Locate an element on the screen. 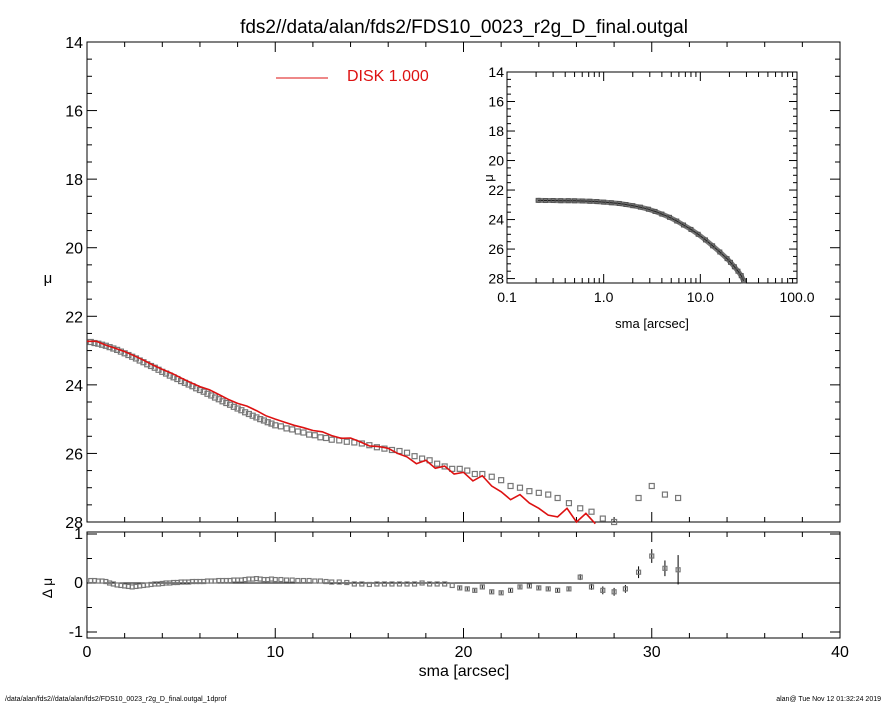 The image size is (885, 708). residual-x-tick-label: 10 is located at coordinates (275, 652).